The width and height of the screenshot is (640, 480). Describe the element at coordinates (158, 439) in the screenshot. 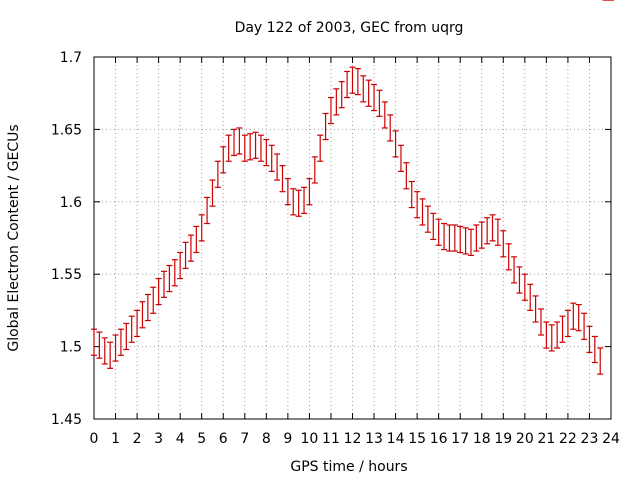

I see `x-tick-label: 3` at that location.